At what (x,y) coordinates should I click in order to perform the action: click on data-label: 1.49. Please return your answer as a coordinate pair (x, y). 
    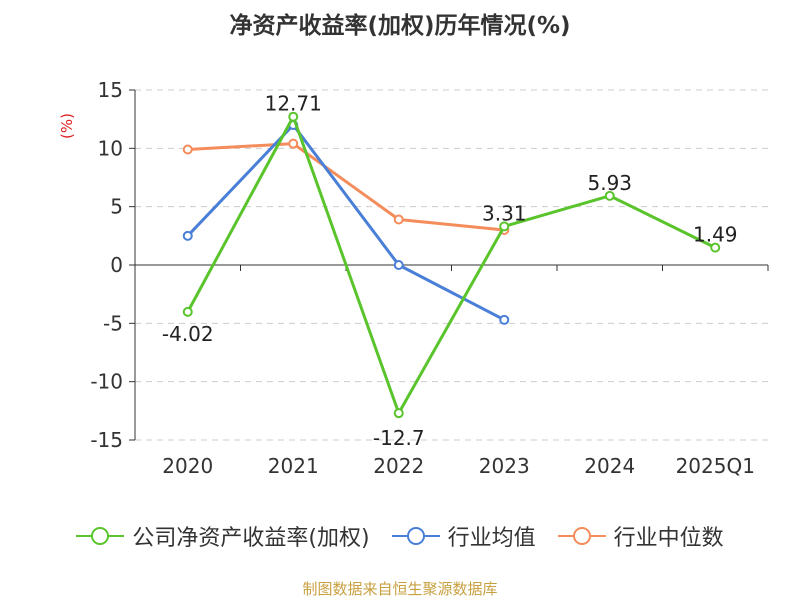
    Looking at the image, I should click on (715, 235).